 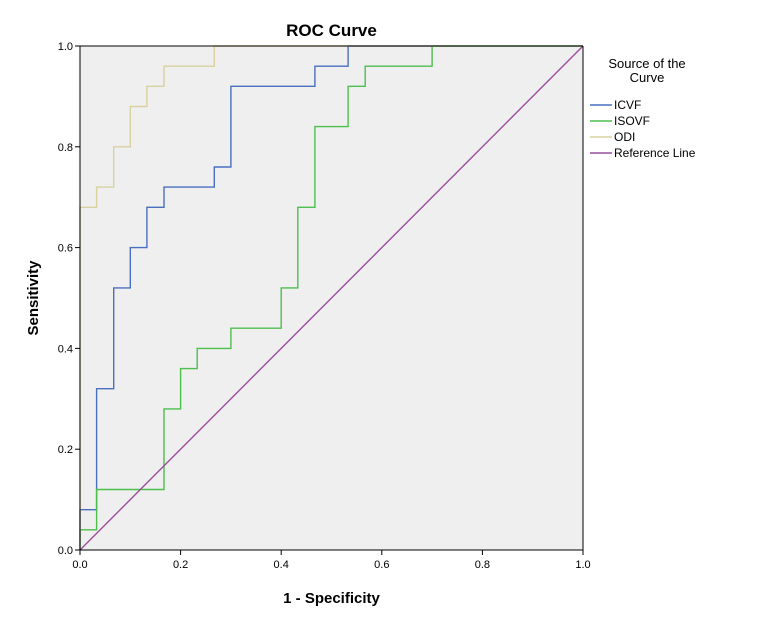 What do you see at coordinates (624, 137) in the screenshot?
I see `legend-label-odi: ODI` at bounding box center [624, 137].